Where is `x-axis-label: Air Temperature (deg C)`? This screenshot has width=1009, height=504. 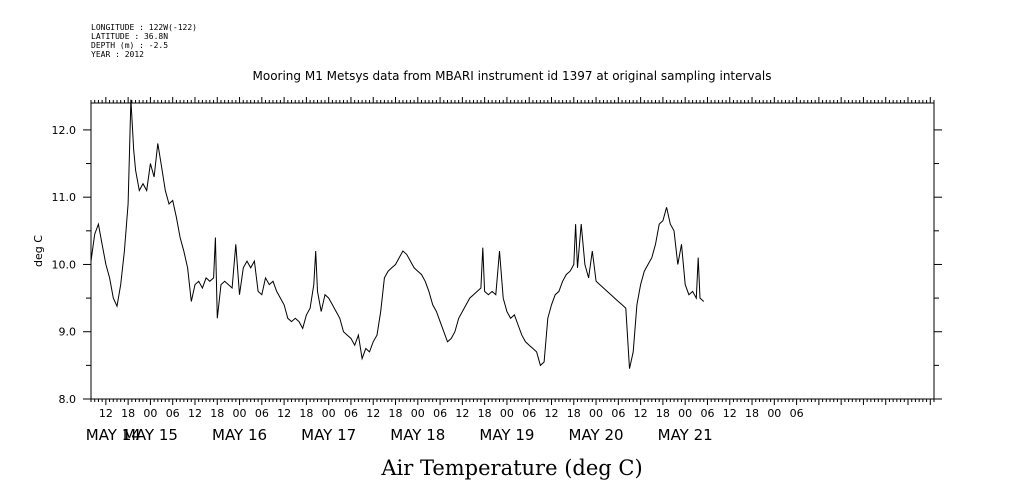
x-axis-label: Air Temperature (deg C) is located at coordinates (511, 468).